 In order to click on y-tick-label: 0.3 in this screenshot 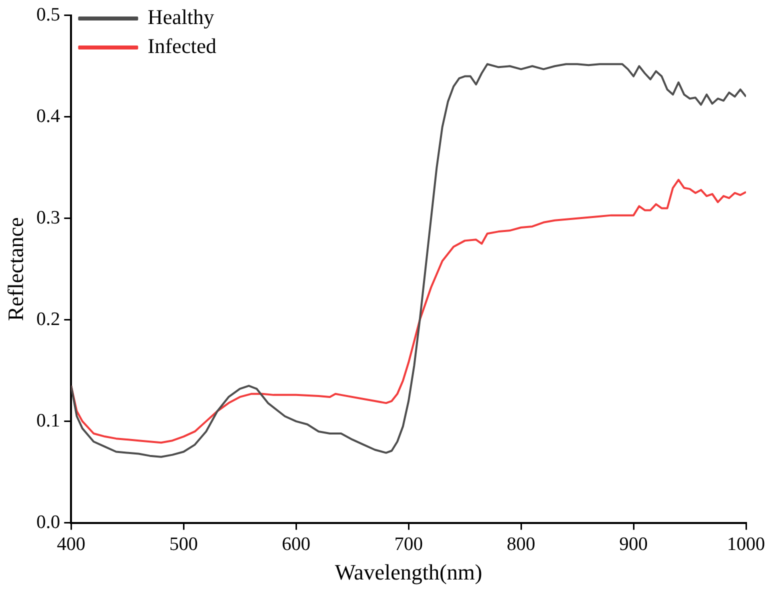, I will do `click(48, 217)`.